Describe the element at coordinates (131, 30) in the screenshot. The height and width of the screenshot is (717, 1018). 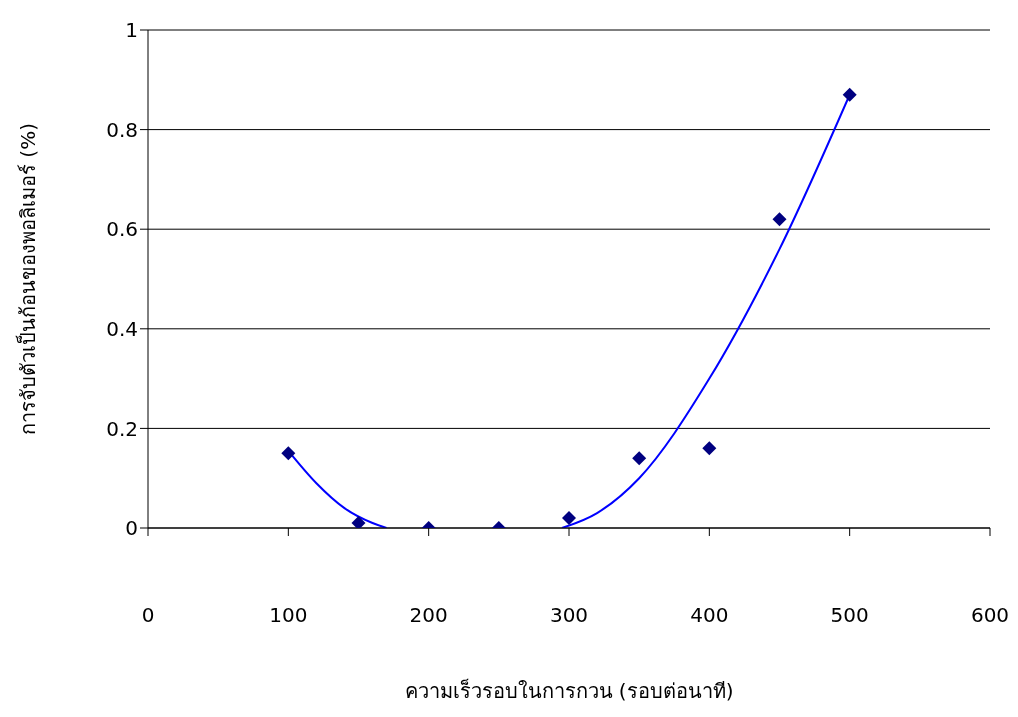
I see `y-tick-label: 1` at that location.